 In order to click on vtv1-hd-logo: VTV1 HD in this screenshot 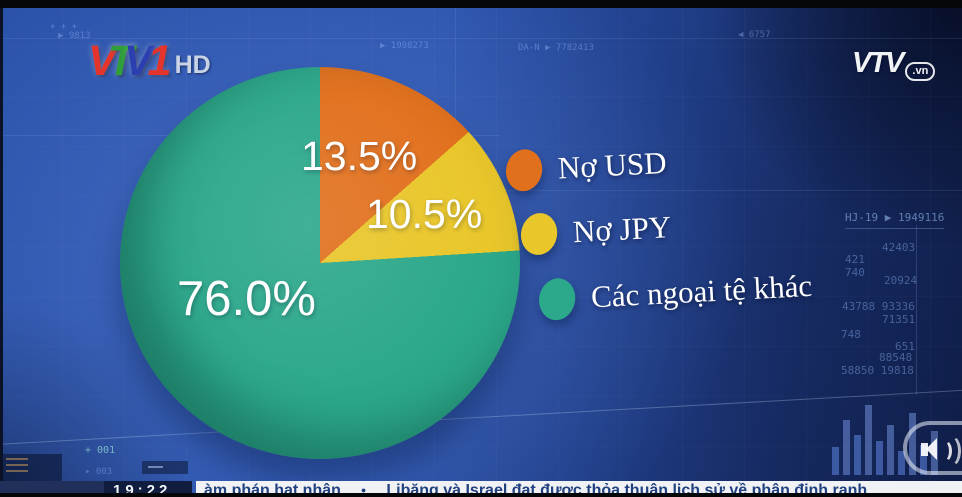, I will do `click(149, 61)`.